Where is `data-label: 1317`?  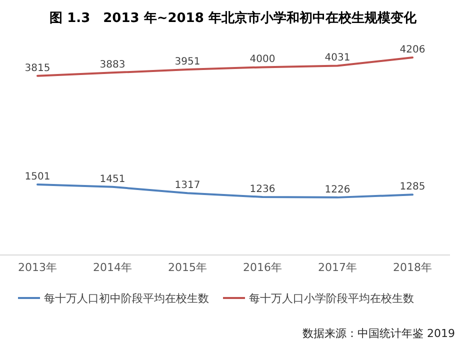
data-label: 1317 is located at coordinates (187, 186).